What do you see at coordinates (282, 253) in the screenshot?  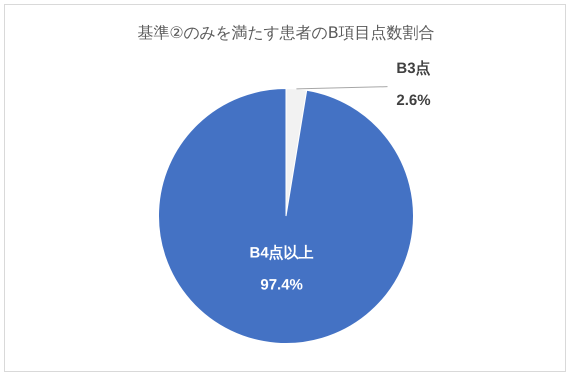 I see `slice-label: B4点以上` at bounding box center [282, 253].